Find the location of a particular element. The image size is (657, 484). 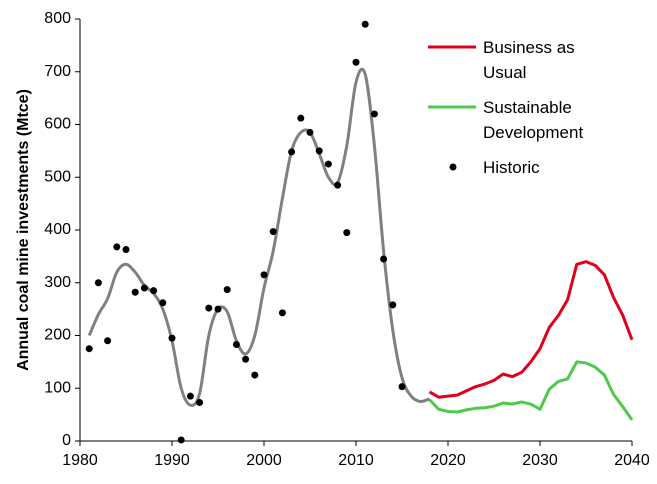

legend-label: Sustainable Development is located at coordinates (533, 119).